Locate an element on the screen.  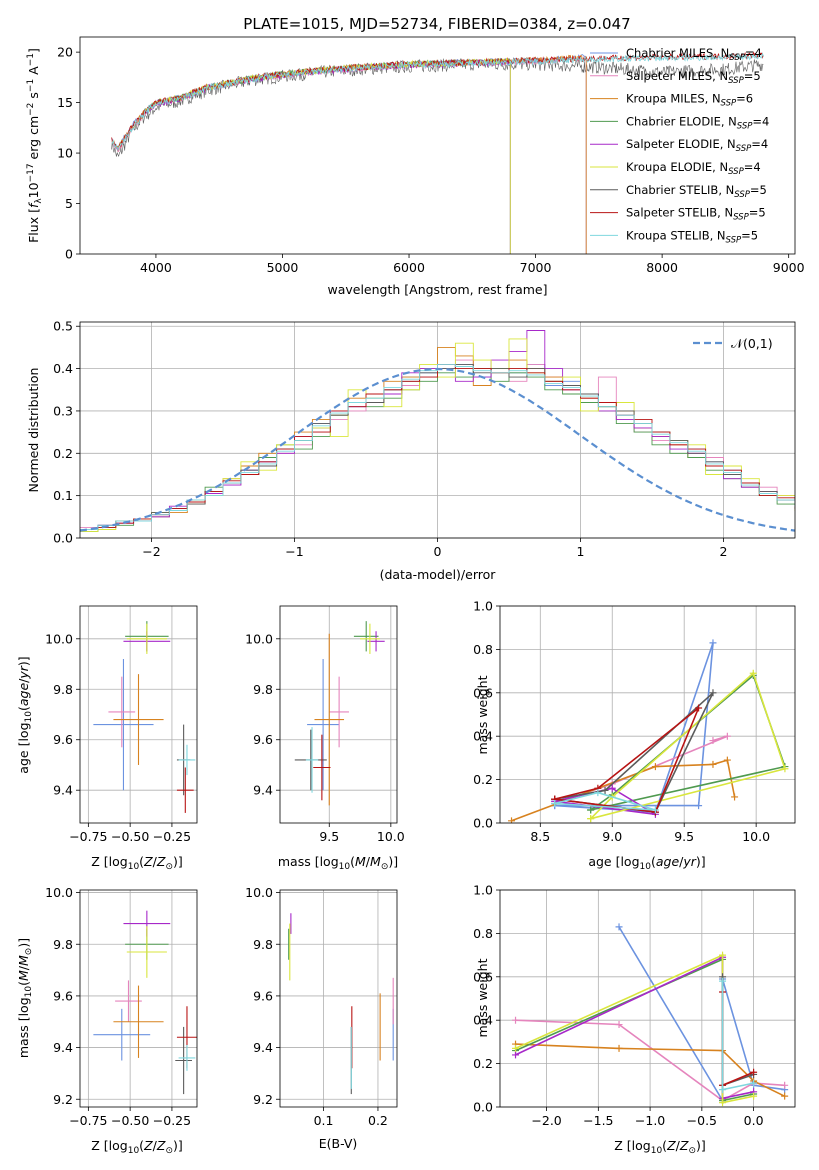
x-tick-label: 7000 is located at coordinates (536, 267).